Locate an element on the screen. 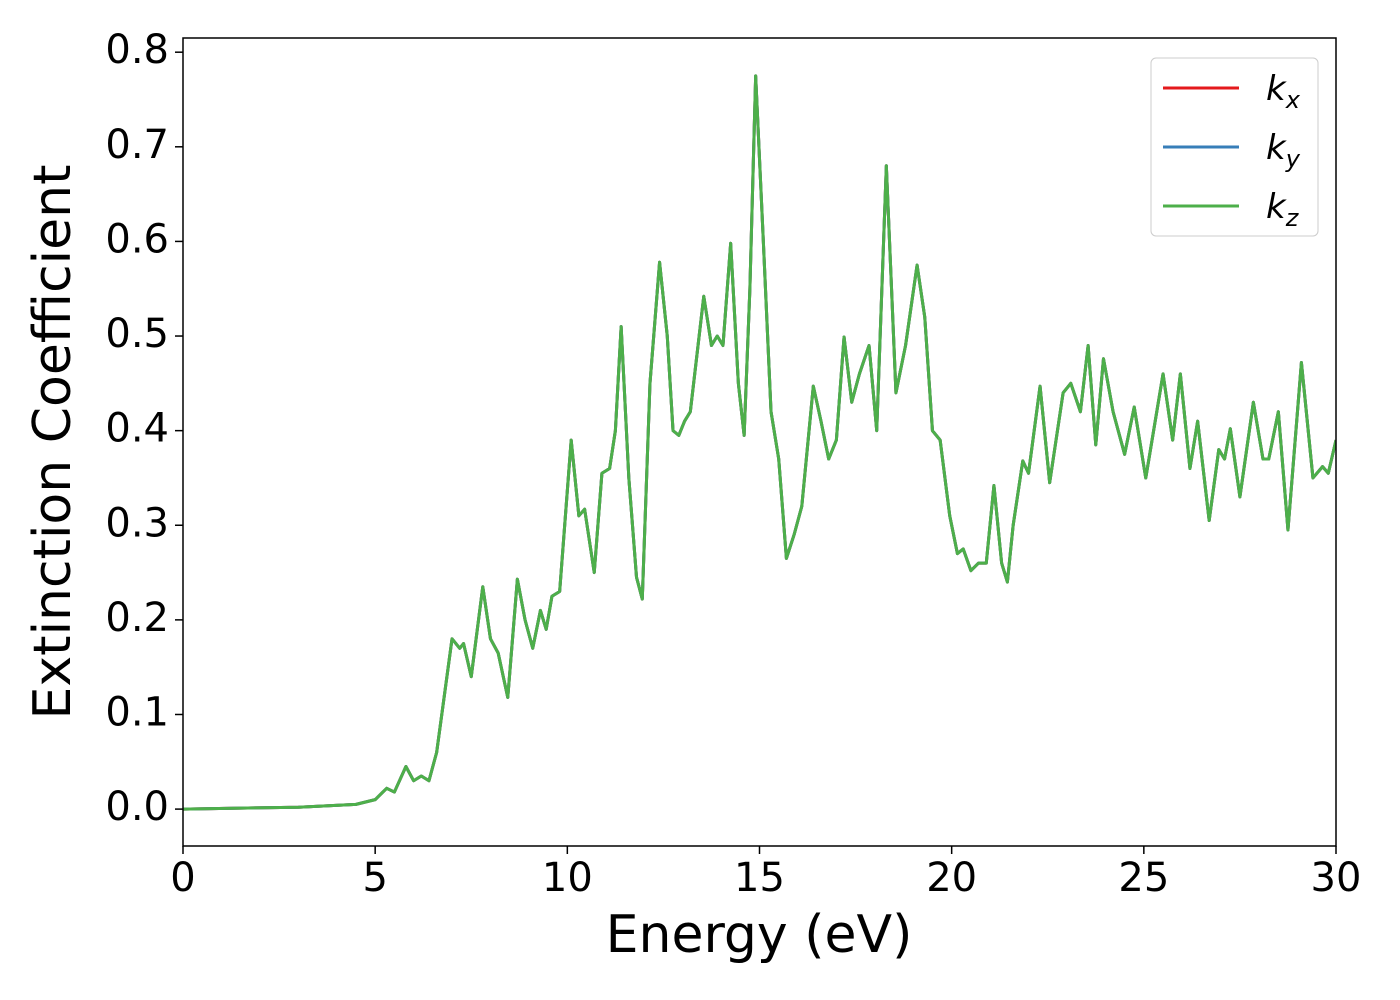 This screenshot has height=1000, width=1400. y-tick-label: 0.5 is located at coordinates (137, 334).